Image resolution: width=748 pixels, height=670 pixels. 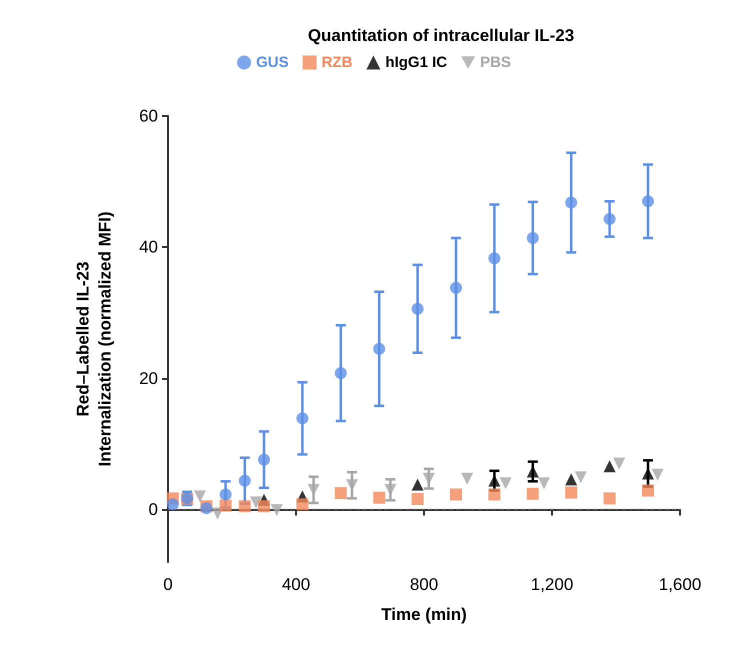 What do you see at coordinates (552, 584) in the screenshot?
I see `x-tick-label: 1,200` at bounding box center [552, 584].